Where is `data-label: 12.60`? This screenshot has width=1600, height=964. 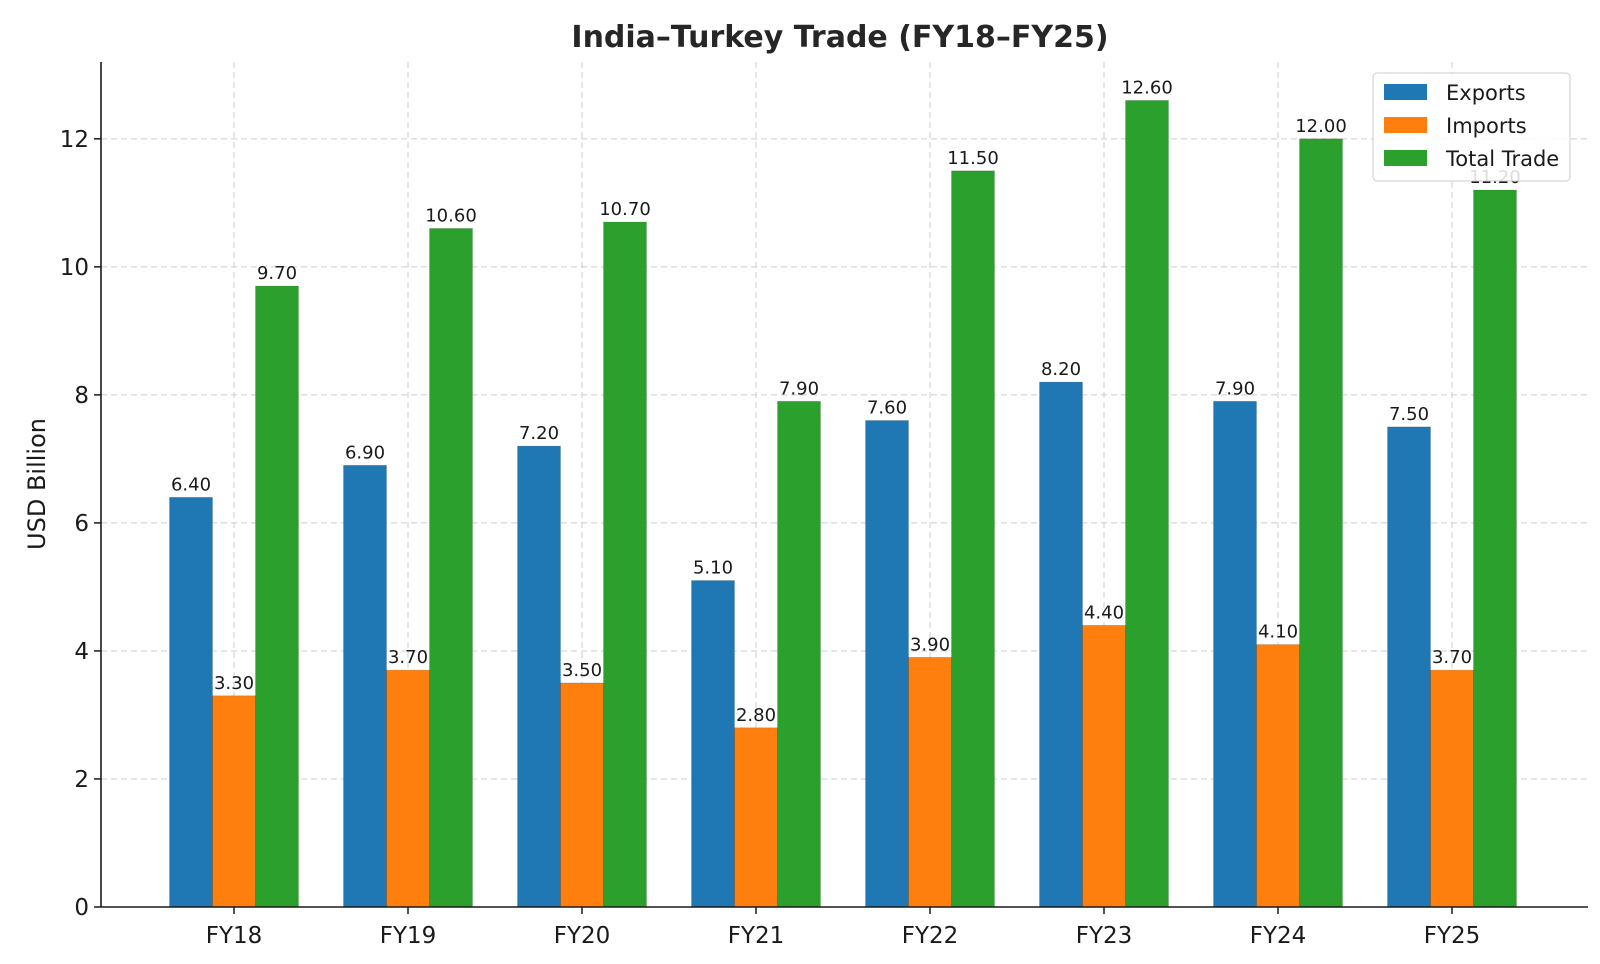
data-label: 12.60 is located at coordinates (1147, 87).